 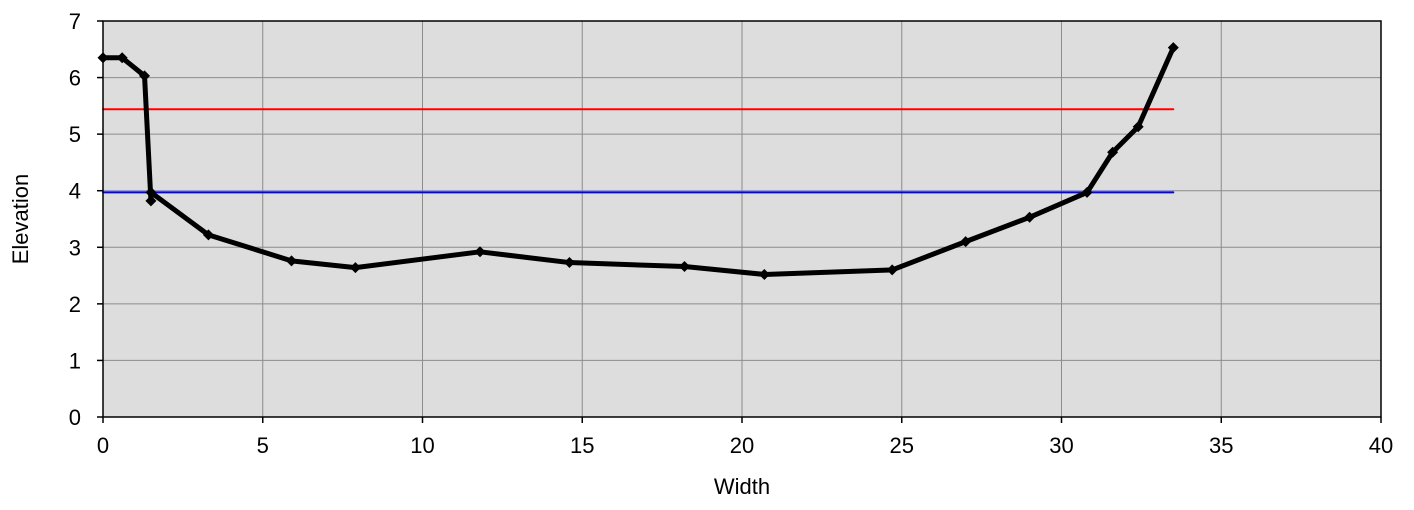 I want to click on x-tick-label: 25, so click(x=902, y=445).